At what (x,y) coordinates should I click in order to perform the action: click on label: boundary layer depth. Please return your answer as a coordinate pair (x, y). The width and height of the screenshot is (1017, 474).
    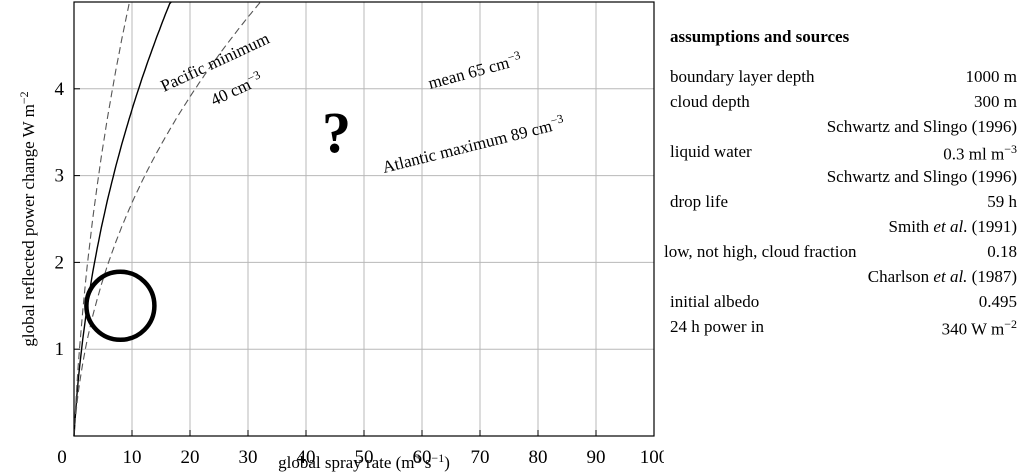
    Looking at the image, I should click on (742, 76).